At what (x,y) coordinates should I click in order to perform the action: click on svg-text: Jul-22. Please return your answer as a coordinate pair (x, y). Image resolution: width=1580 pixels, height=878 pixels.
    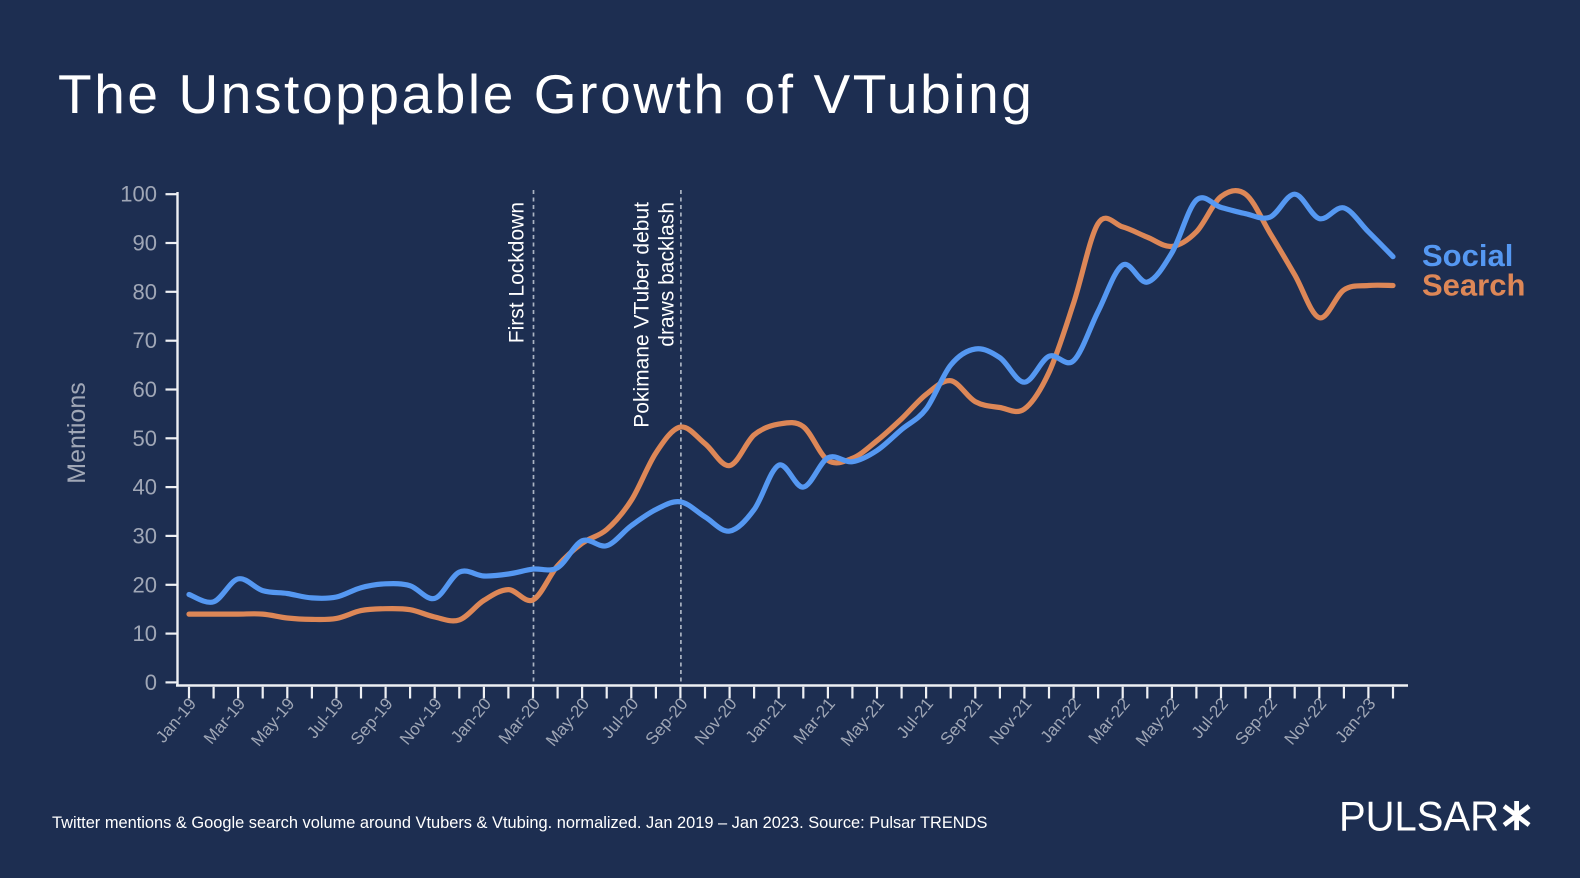
    Looking at the image, I should click on (1210, 718).